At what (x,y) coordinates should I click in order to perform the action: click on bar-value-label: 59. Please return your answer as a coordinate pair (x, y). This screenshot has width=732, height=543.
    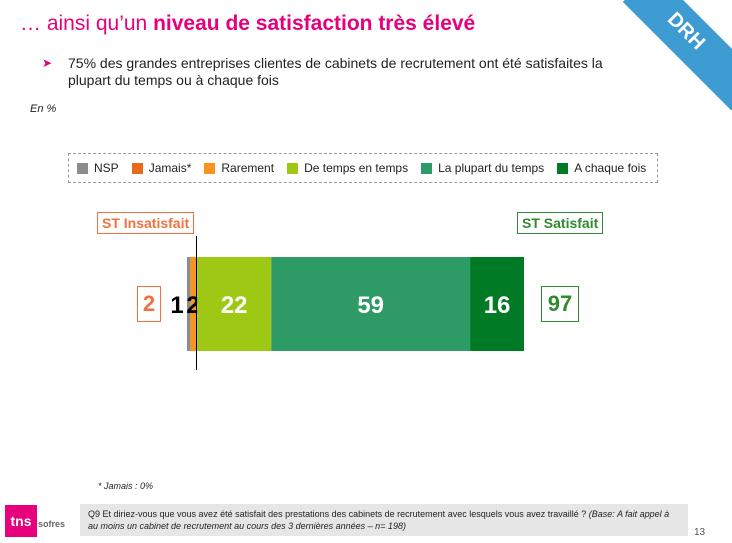
    Looking at the image, I should click on (370, 305).